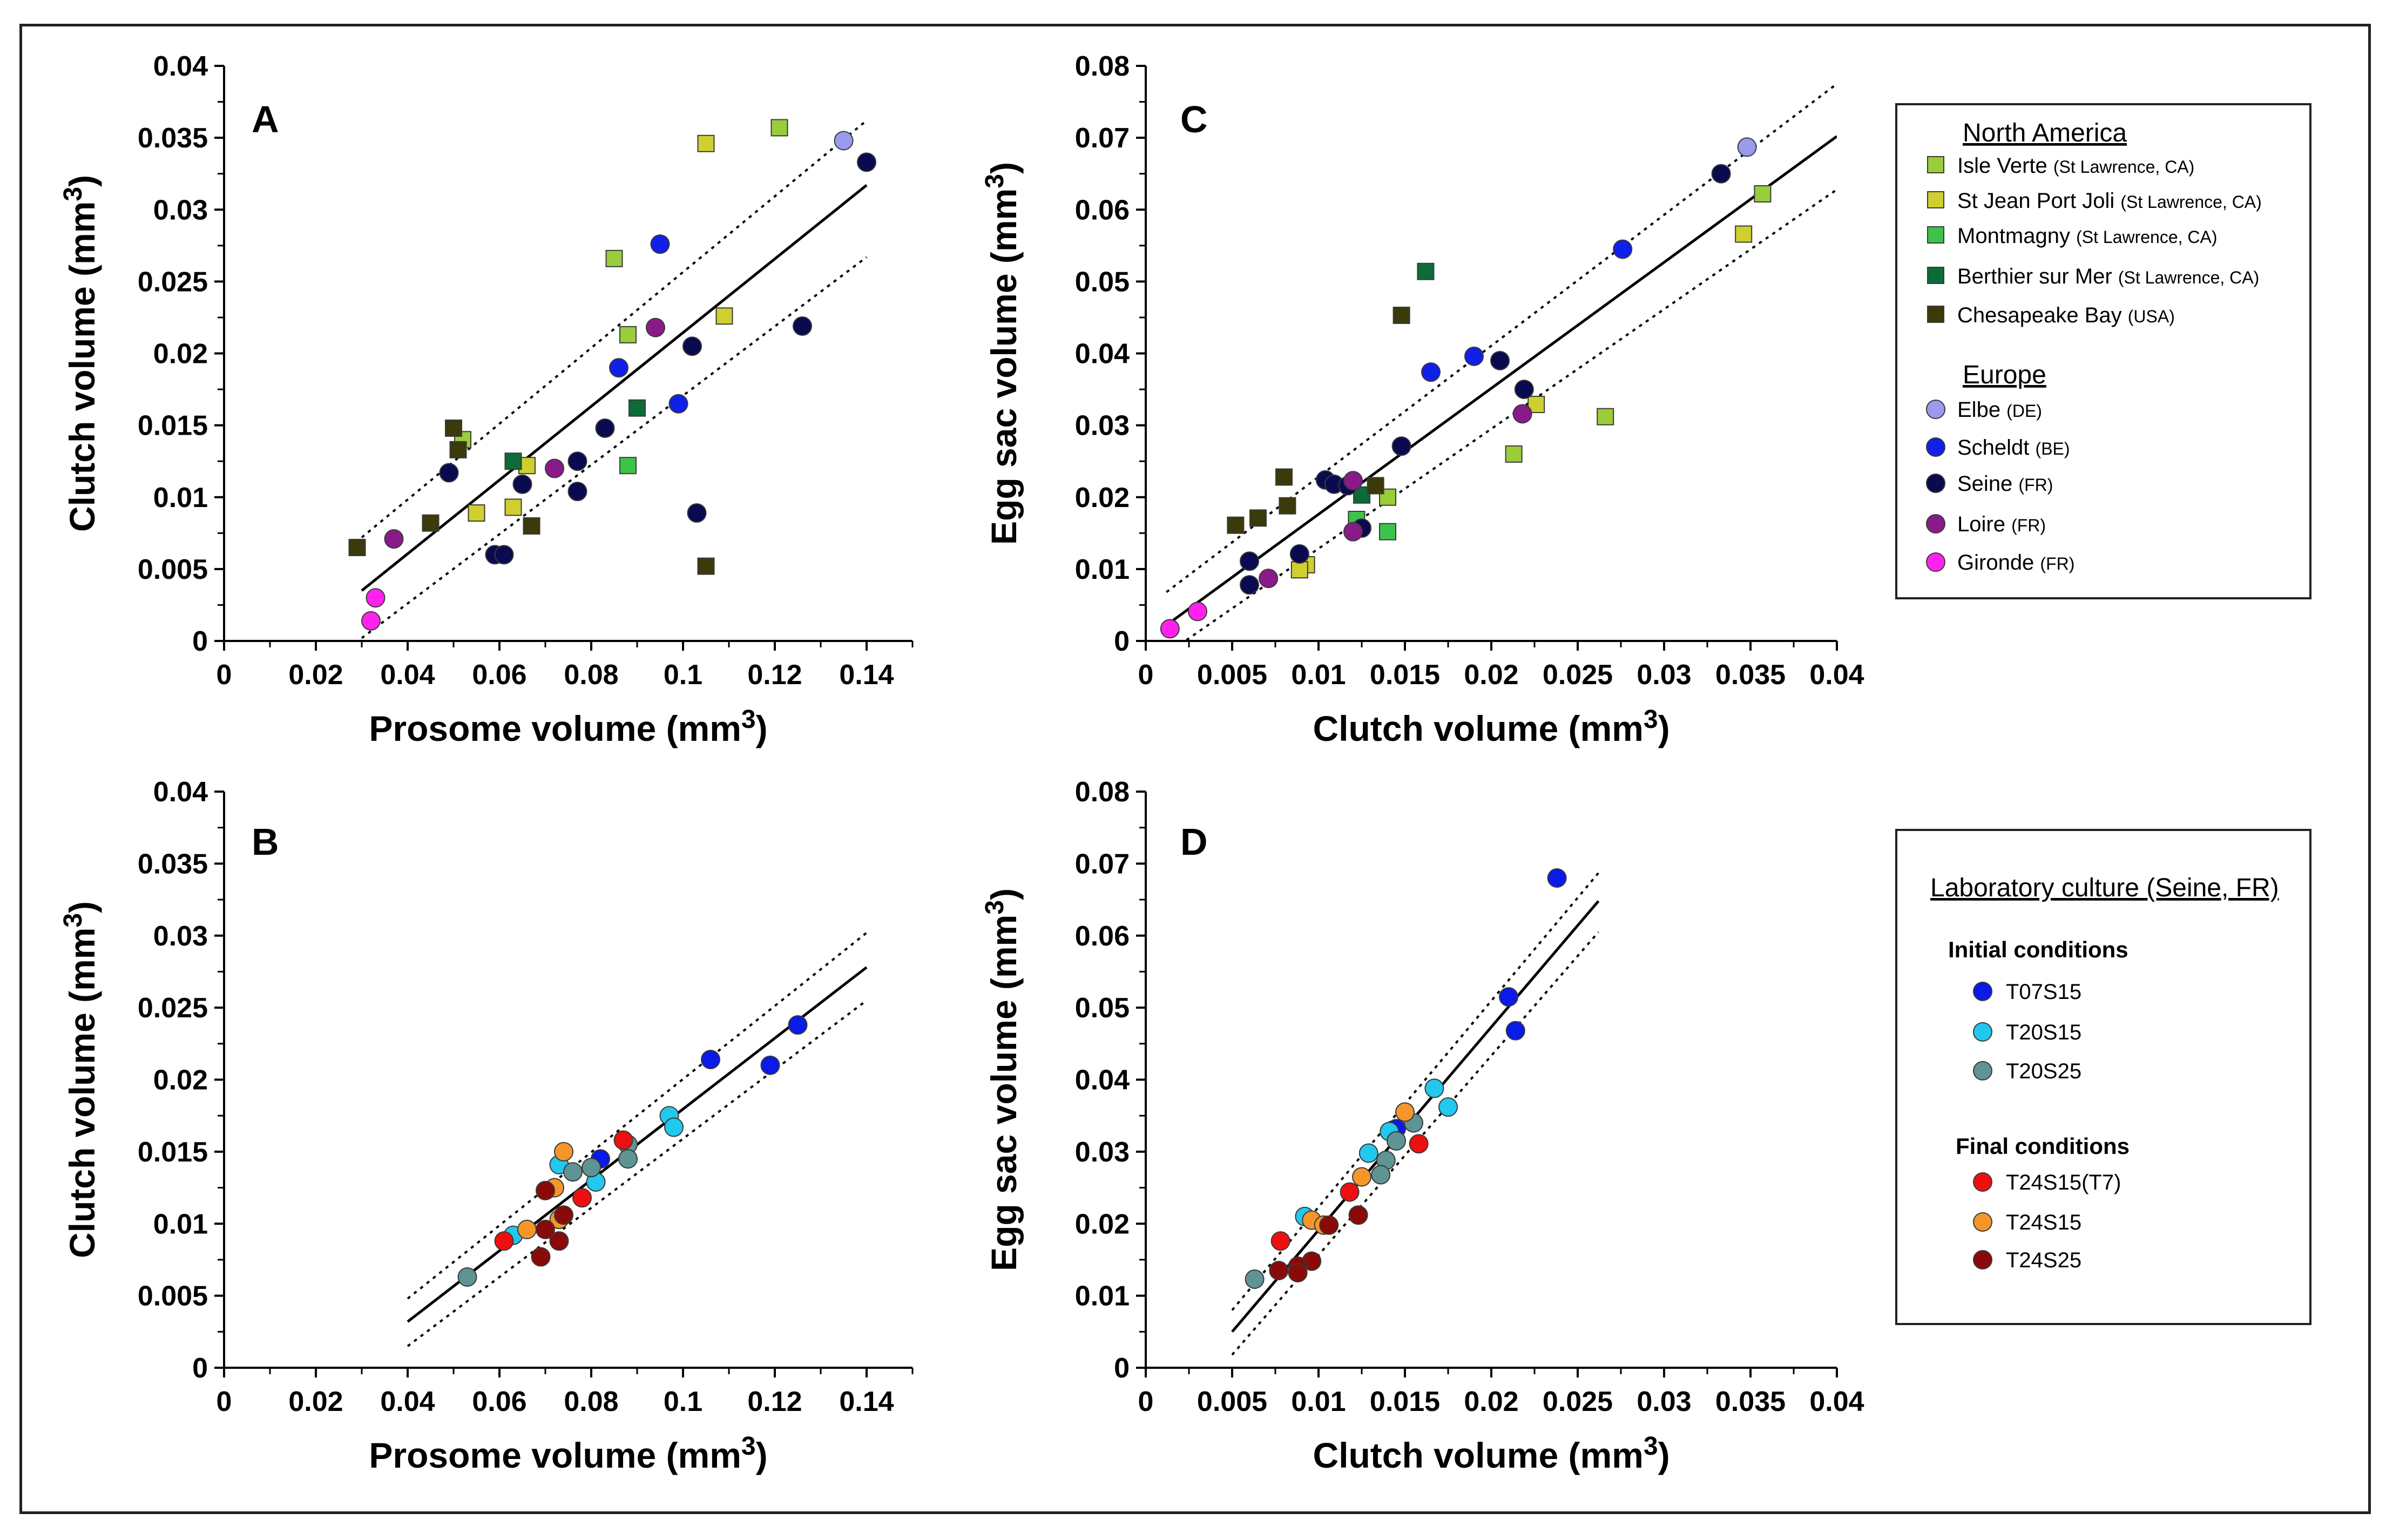  What do you see at coordinates (173, 426) in the screenshot?
I see `y-tick-label: 0.015` at bounding box center [173, 426].